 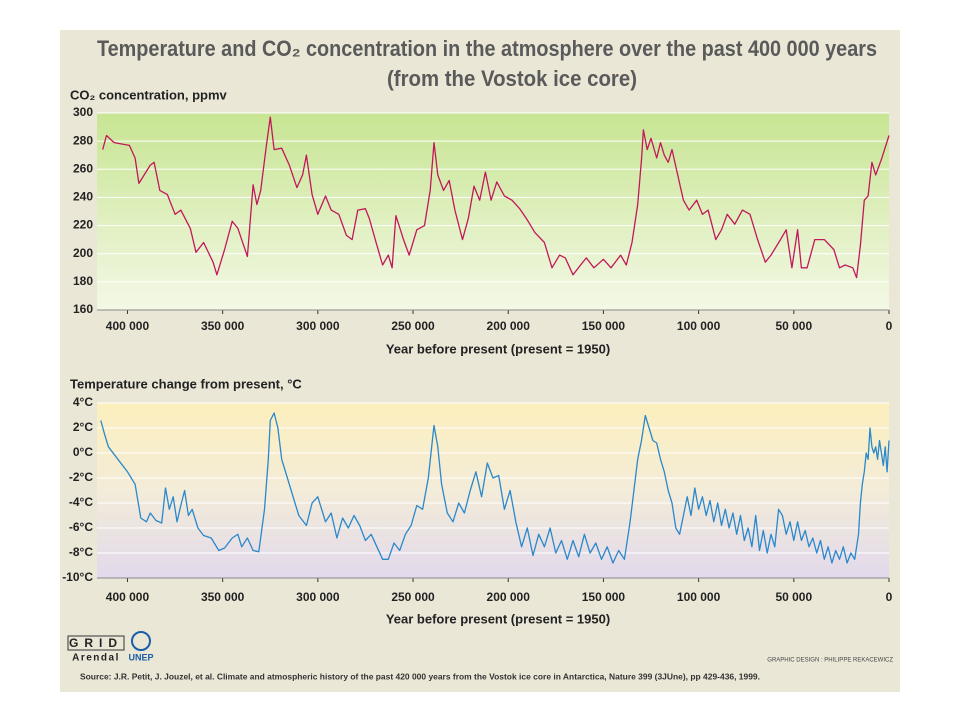 I want to click on logo-text: Arendal, so click(x=96, y=658).